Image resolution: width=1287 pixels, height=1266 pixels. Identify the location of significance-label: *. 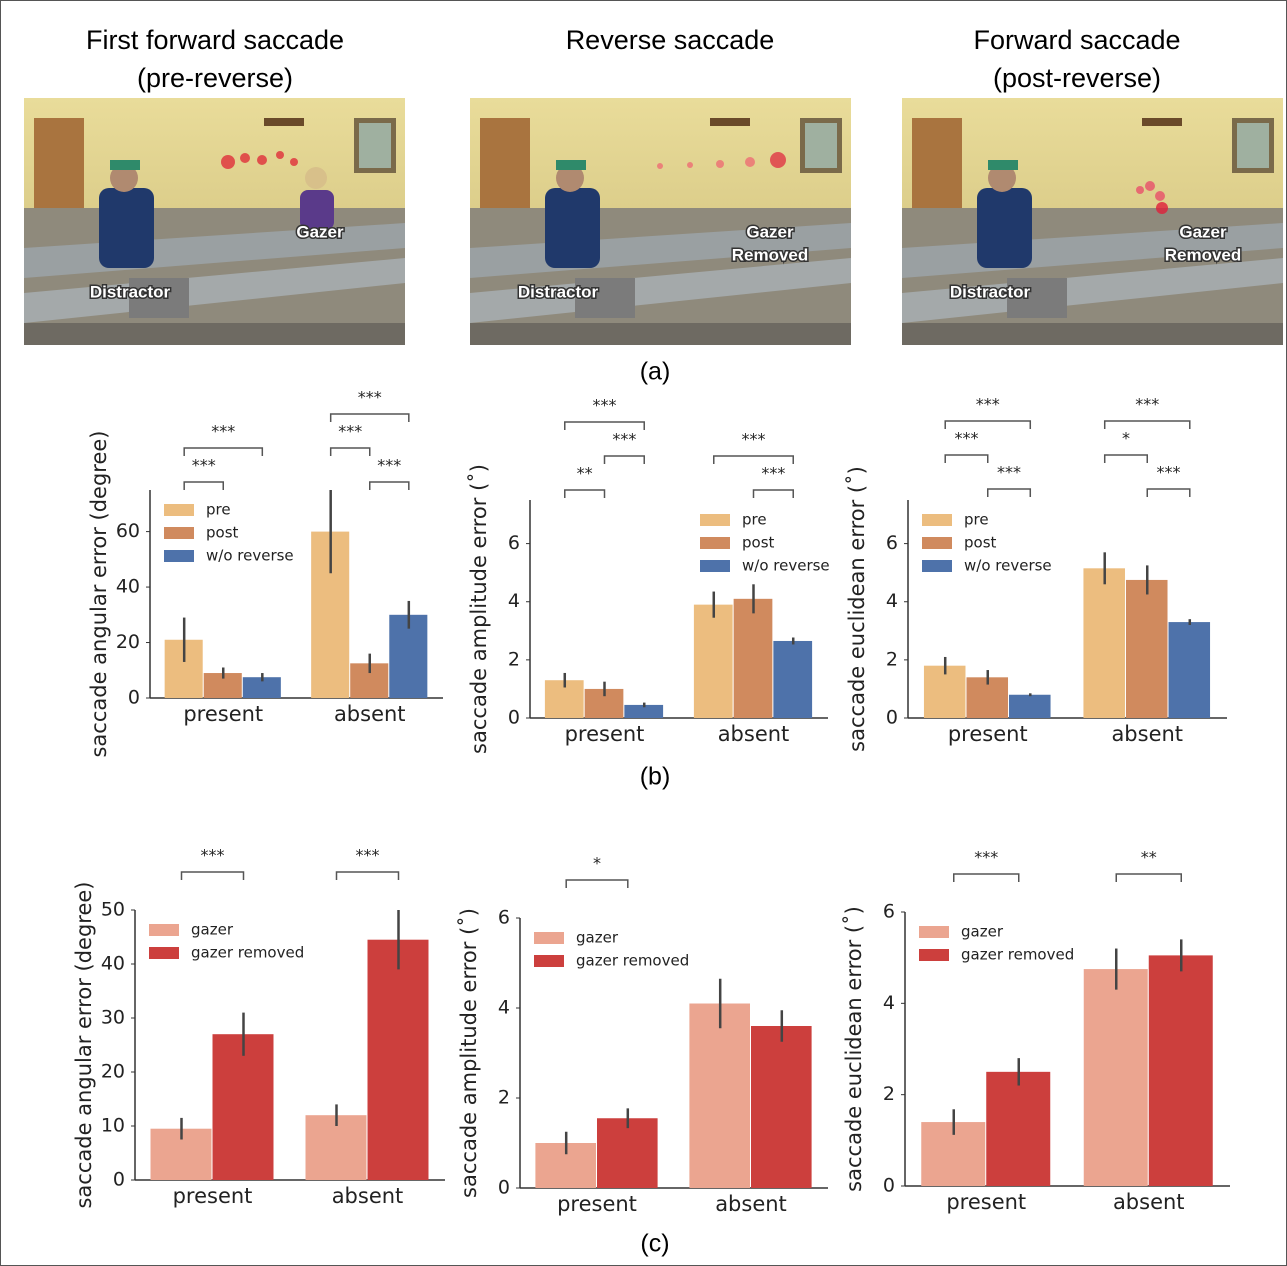
(597, 863).